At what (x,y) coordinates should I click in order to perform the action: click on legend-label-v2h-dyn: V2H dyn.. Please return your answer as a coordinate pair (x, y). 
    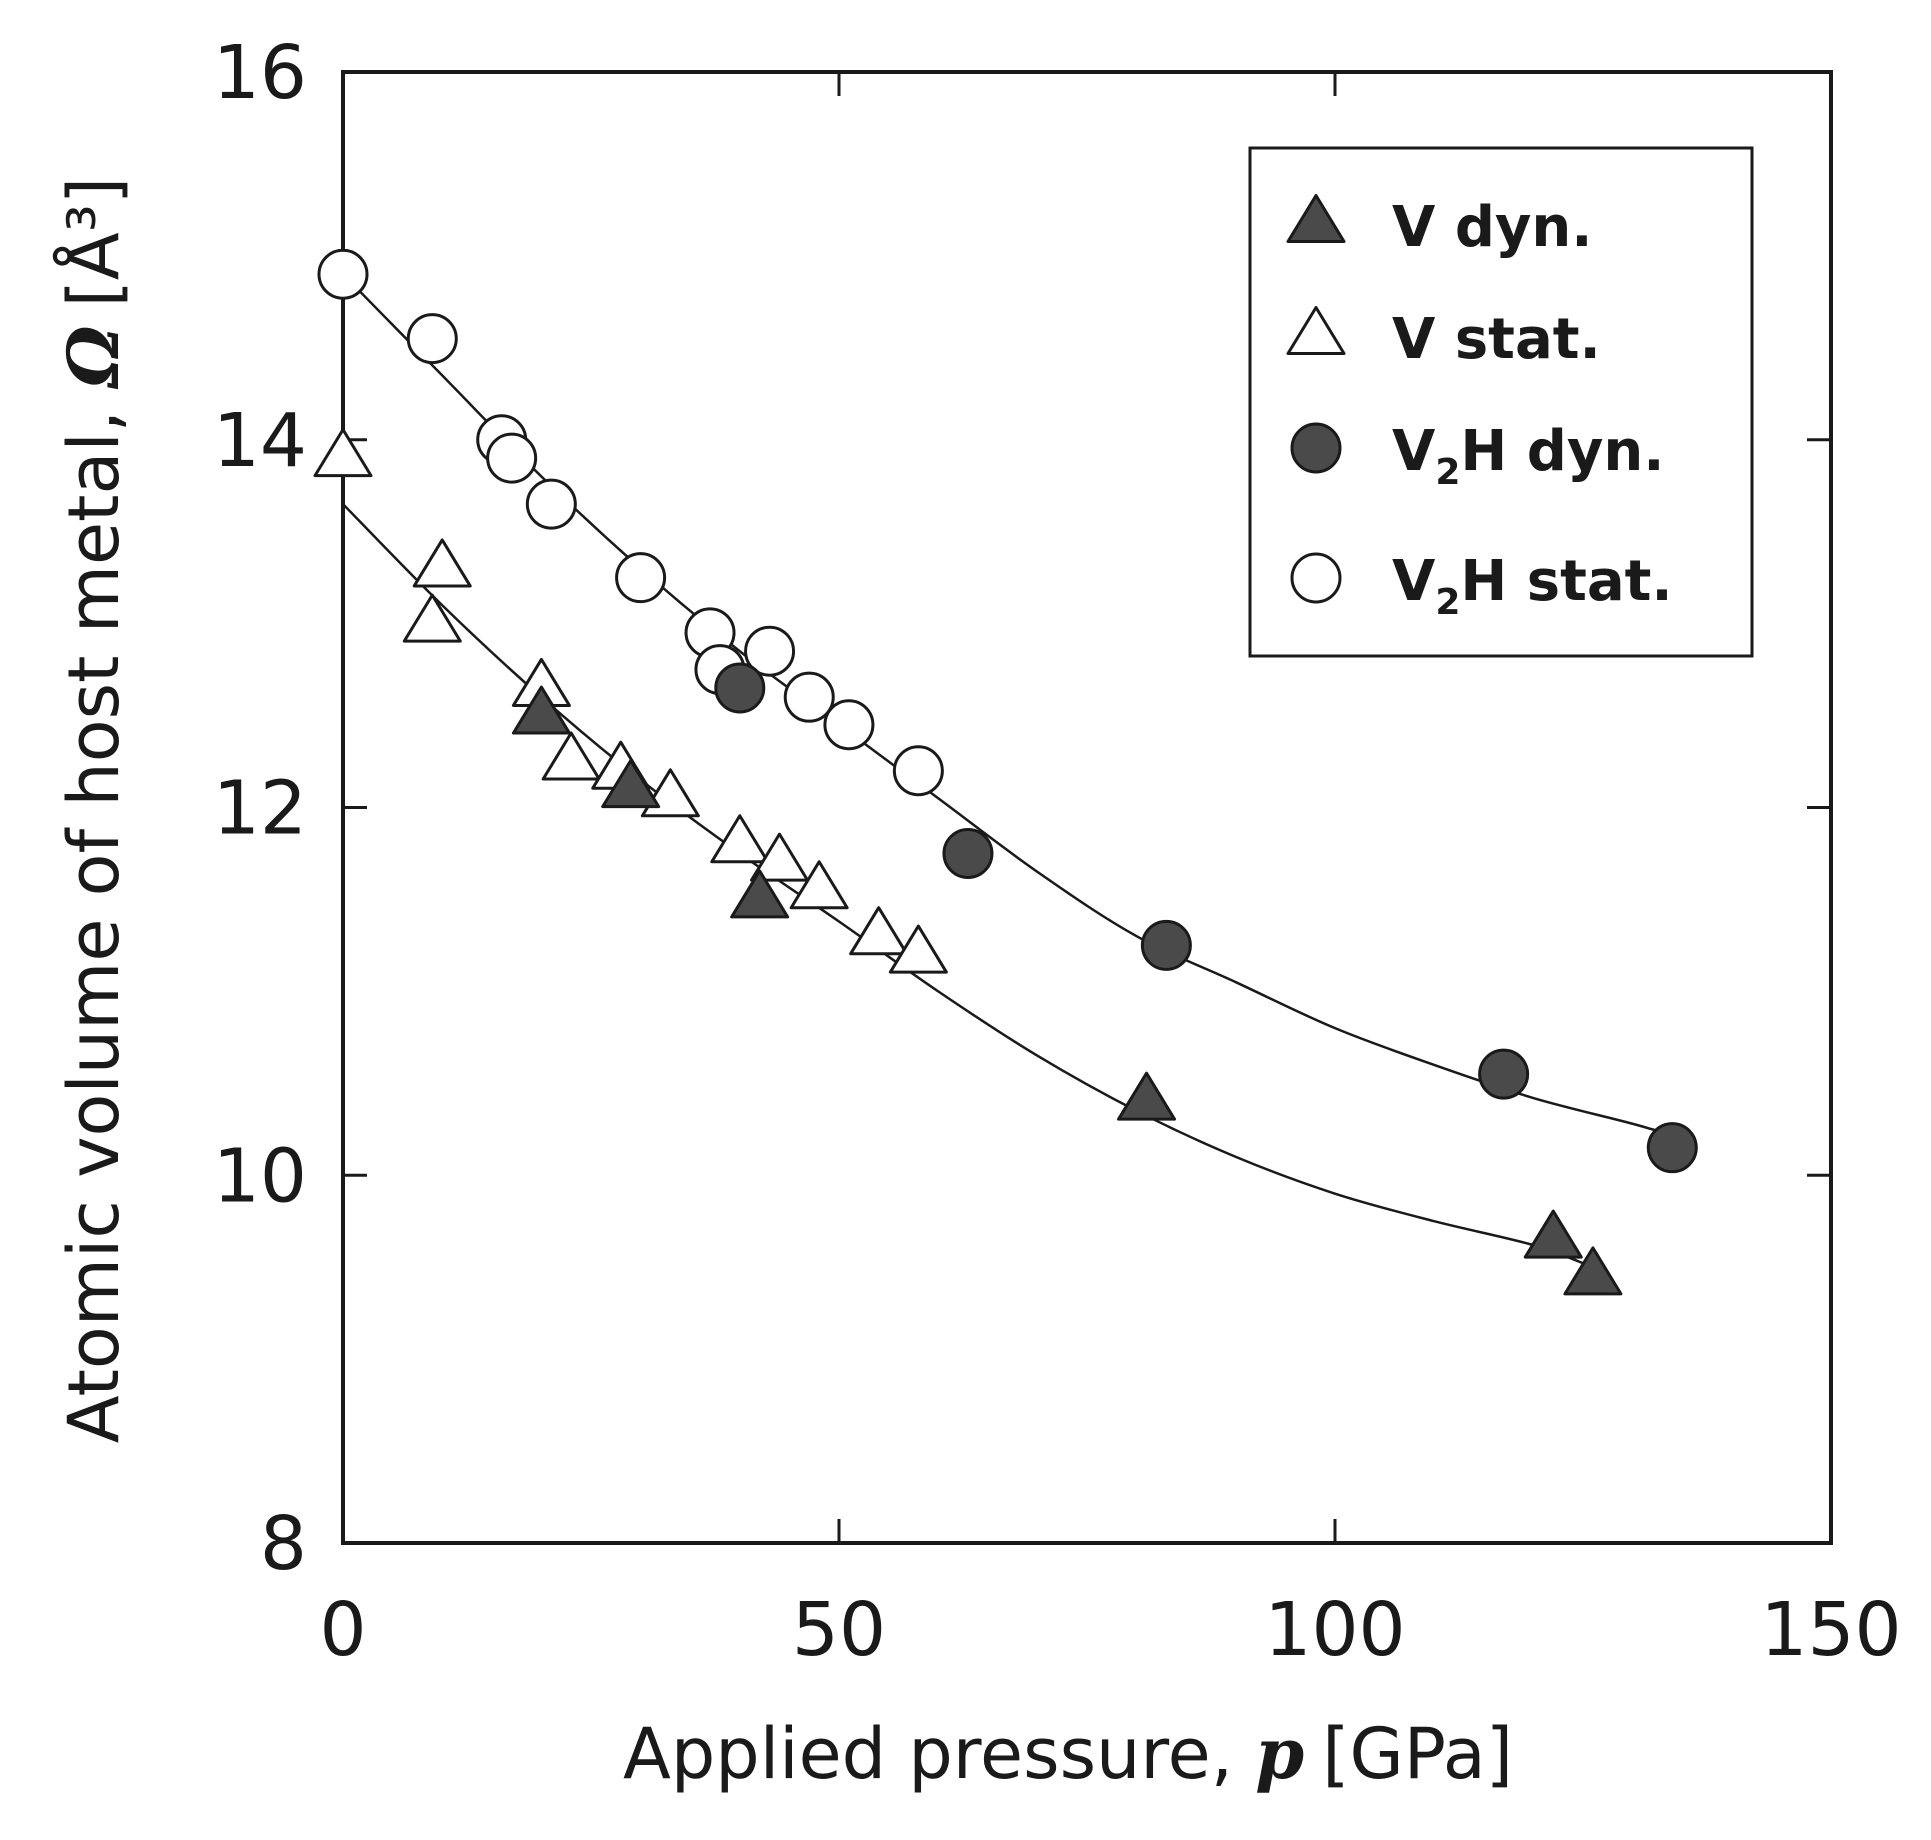
    Looking at the image, I should click on (1528, 456).